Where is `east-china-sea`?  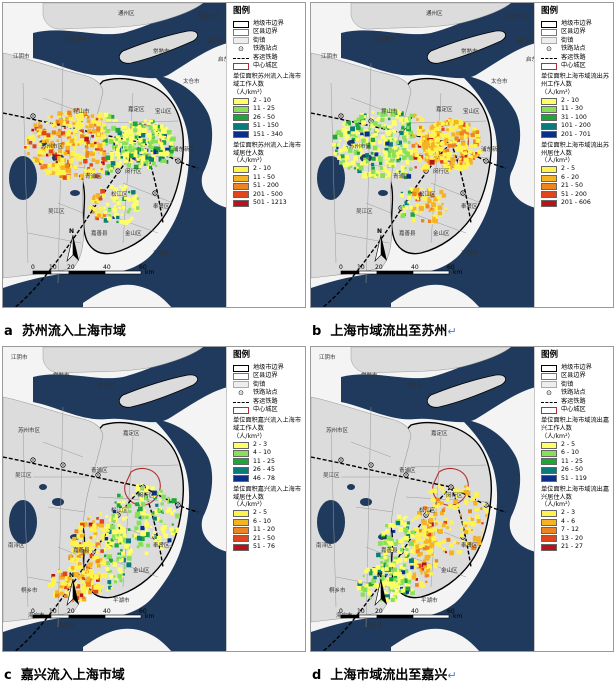 east-china-sea is located at coordinates (115, 535).